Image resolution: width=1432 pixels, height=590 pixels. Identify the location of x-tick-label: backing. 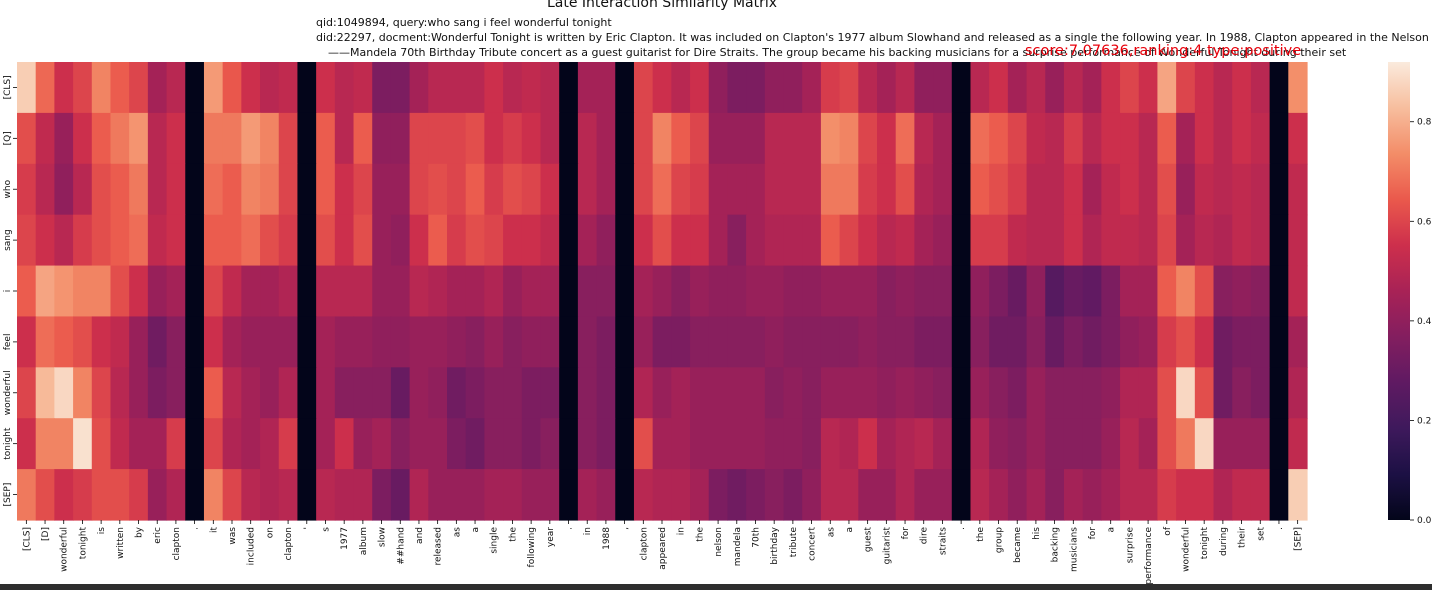
(1056, 544).